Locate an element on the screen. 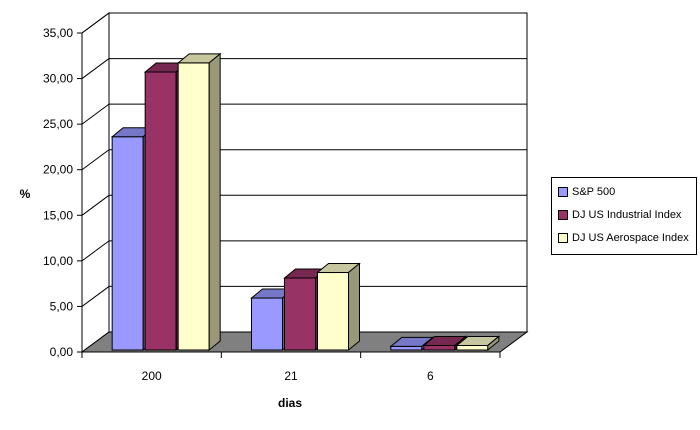 The width and height of the screenshot is (700, 430). legend-label: DJ US Aerospace Index is located at coordinates (630, 238).